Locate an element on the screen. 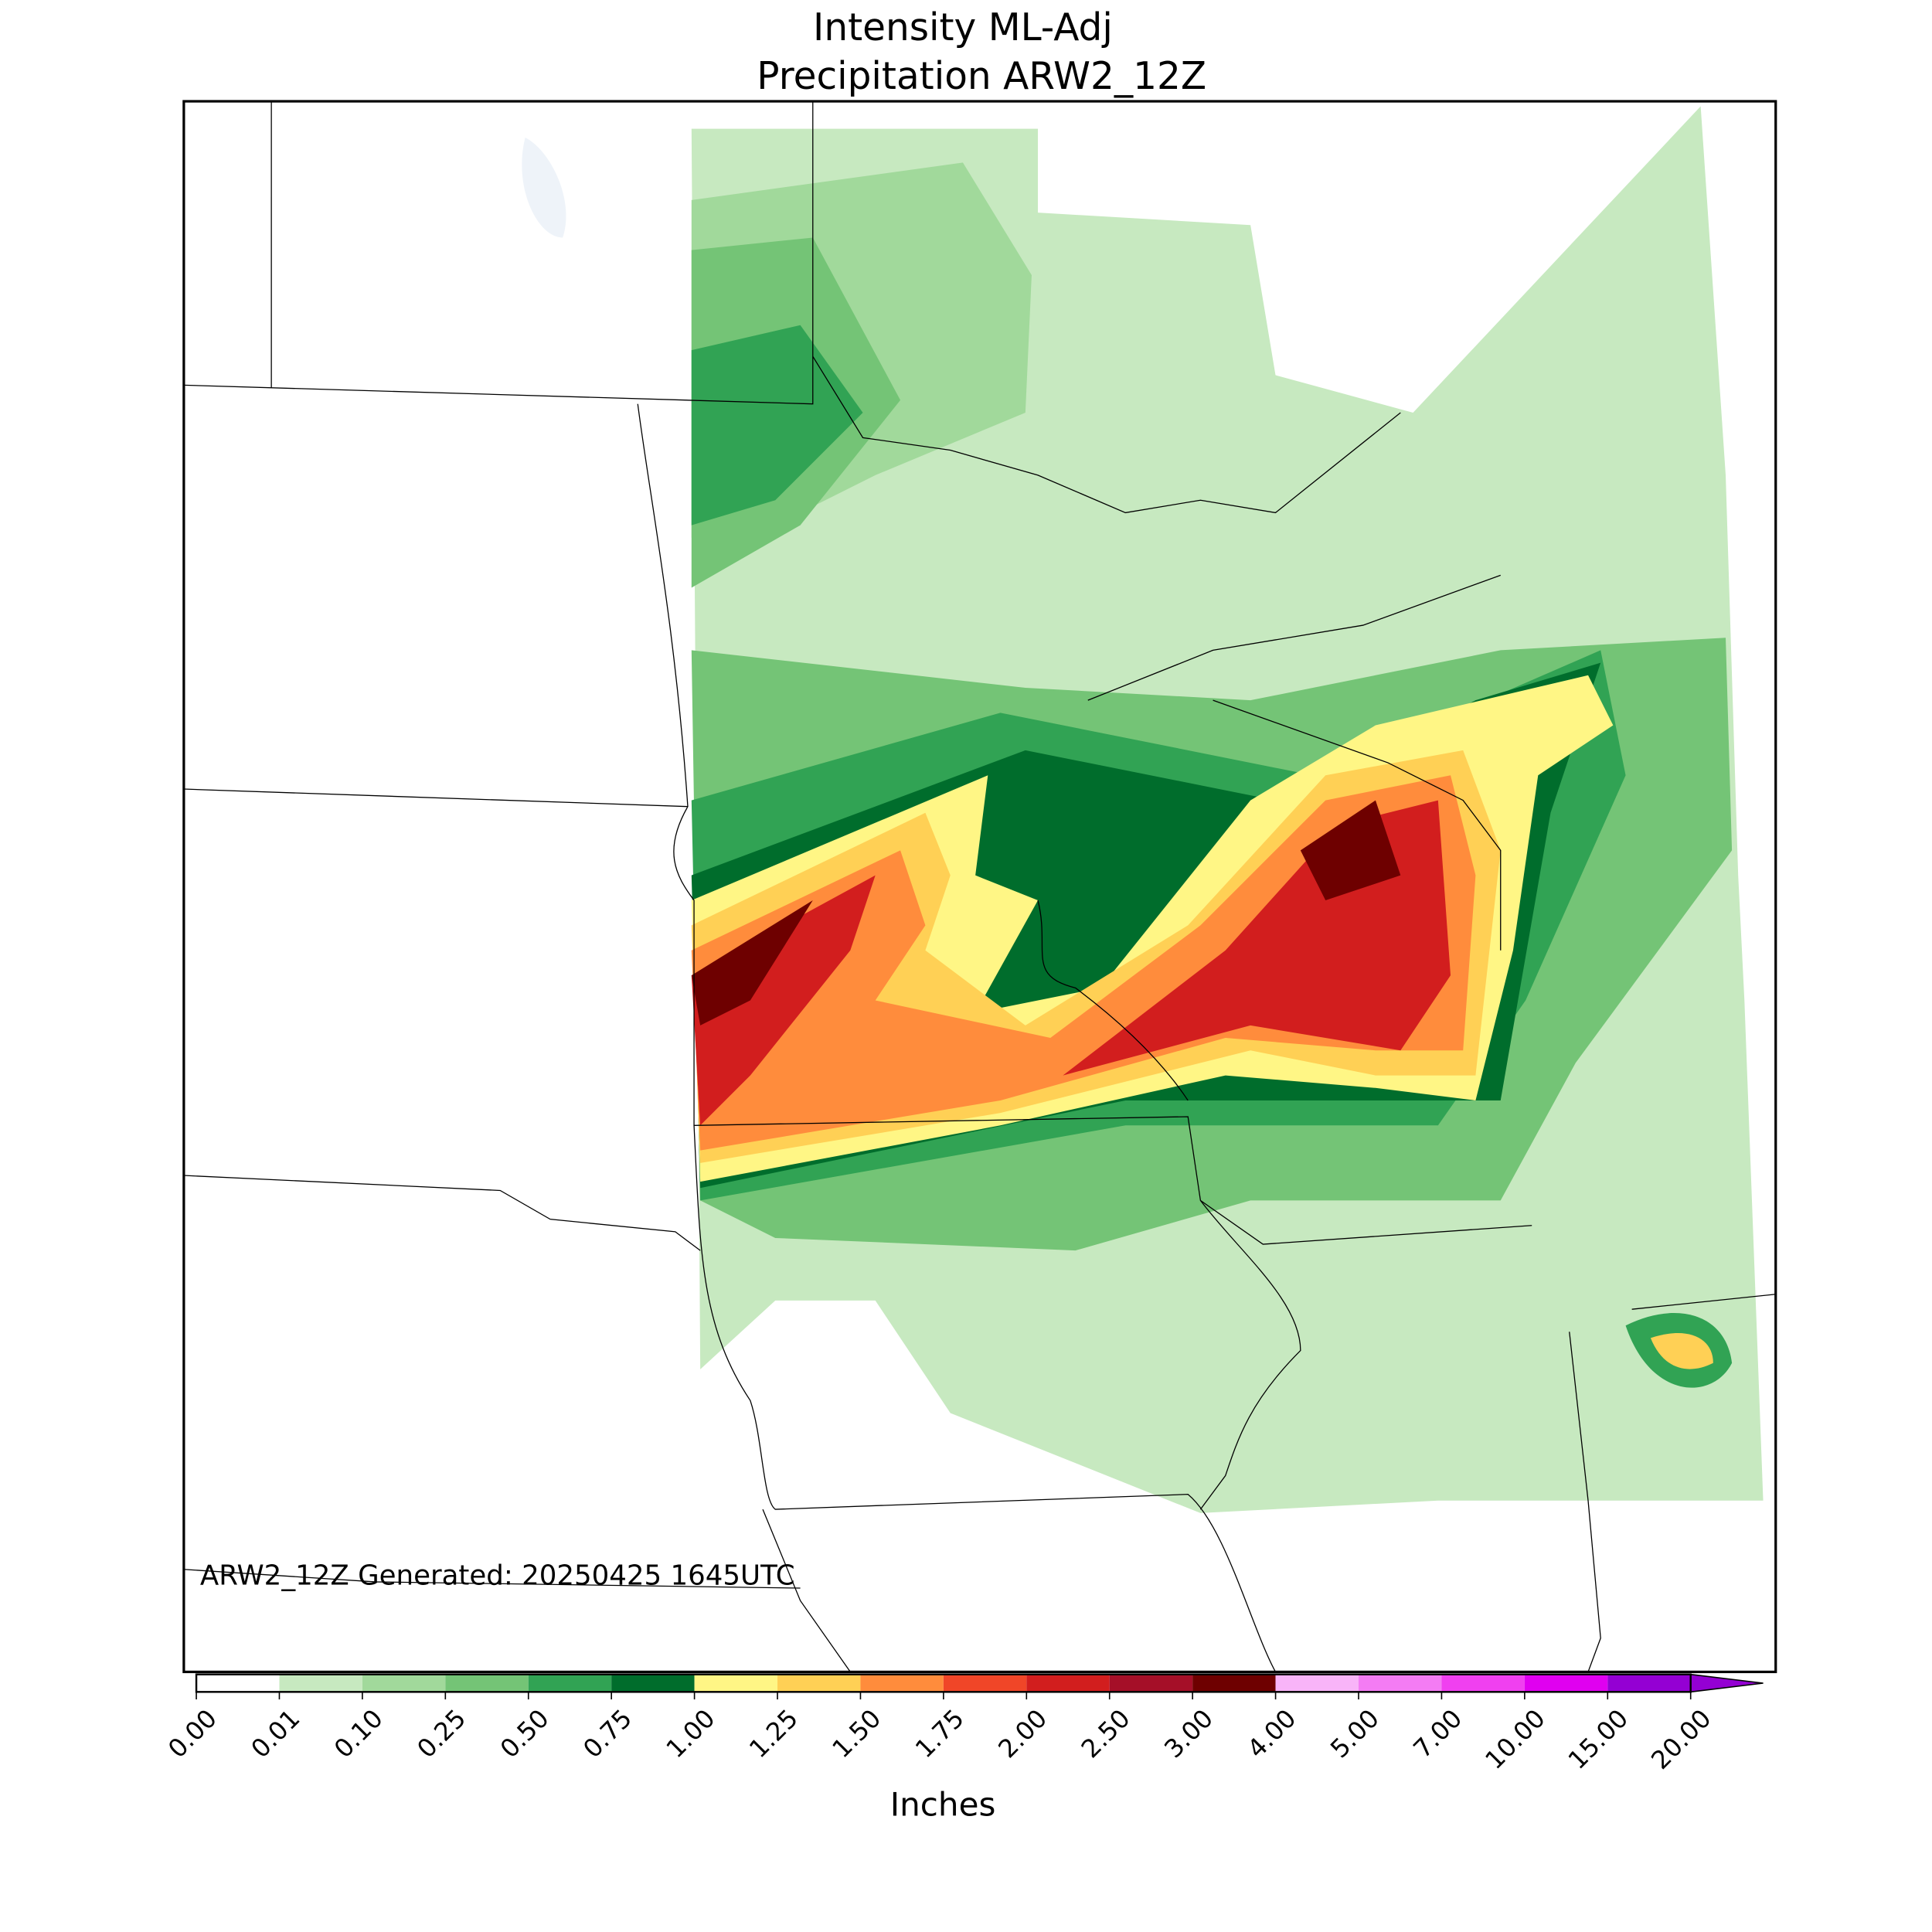  tick-label: 2.00 is located at coordinates (1022, 1733).